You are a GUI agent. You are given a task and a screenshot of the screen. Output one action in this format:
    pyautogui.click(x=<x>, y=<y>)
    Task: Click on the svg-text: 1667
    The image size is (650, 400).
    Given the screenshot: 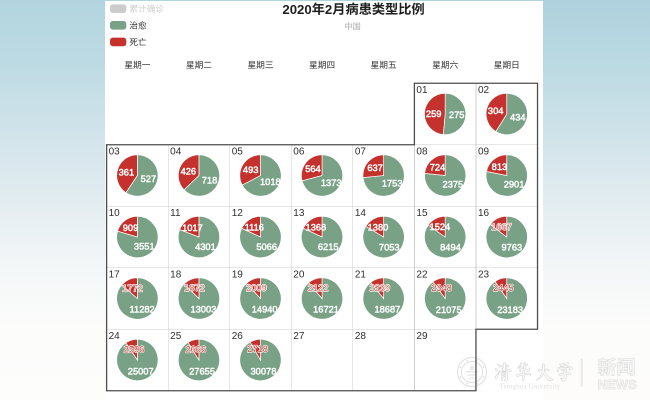 What is the action you would take?
    pyautogui.click(x=501, y=227)
    